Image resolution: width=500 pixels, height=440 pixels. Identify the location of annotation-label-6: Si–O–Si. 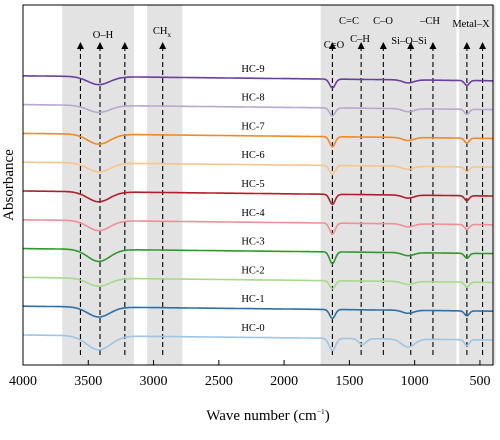
(409, 41).